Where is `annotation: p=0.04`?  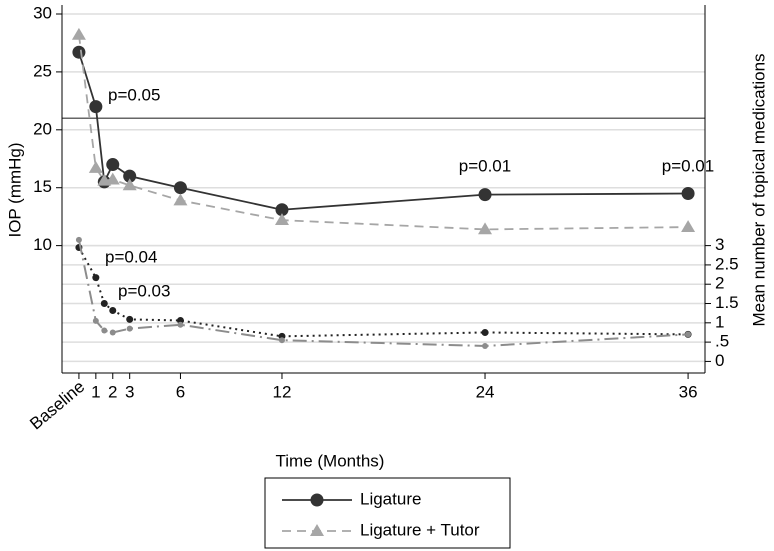
annotation: p=0.04 is located at coordinates (131, 256).